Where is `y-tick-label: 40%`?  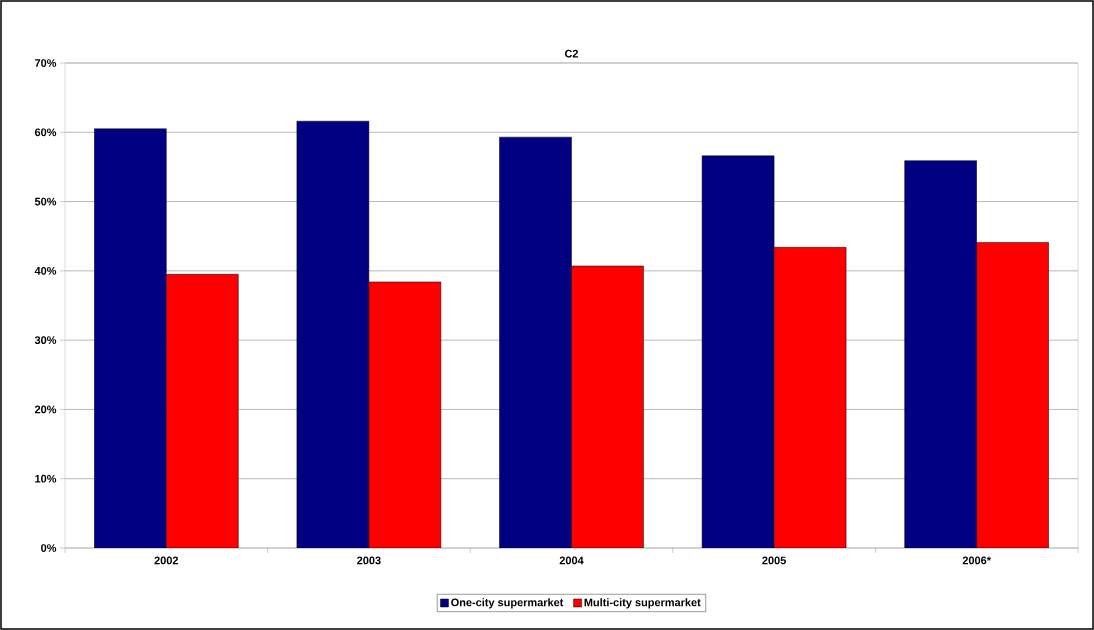 y-tick-label: 40% is located at coordinates (45, 270).